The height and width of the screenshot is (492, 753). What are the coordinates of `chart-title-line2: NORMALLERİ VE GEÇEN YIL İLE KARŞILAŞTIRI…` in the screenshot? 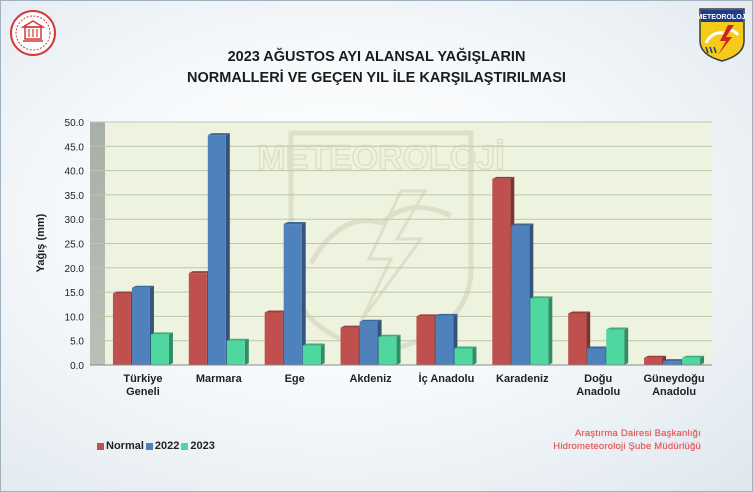 It's located at (376, 78).